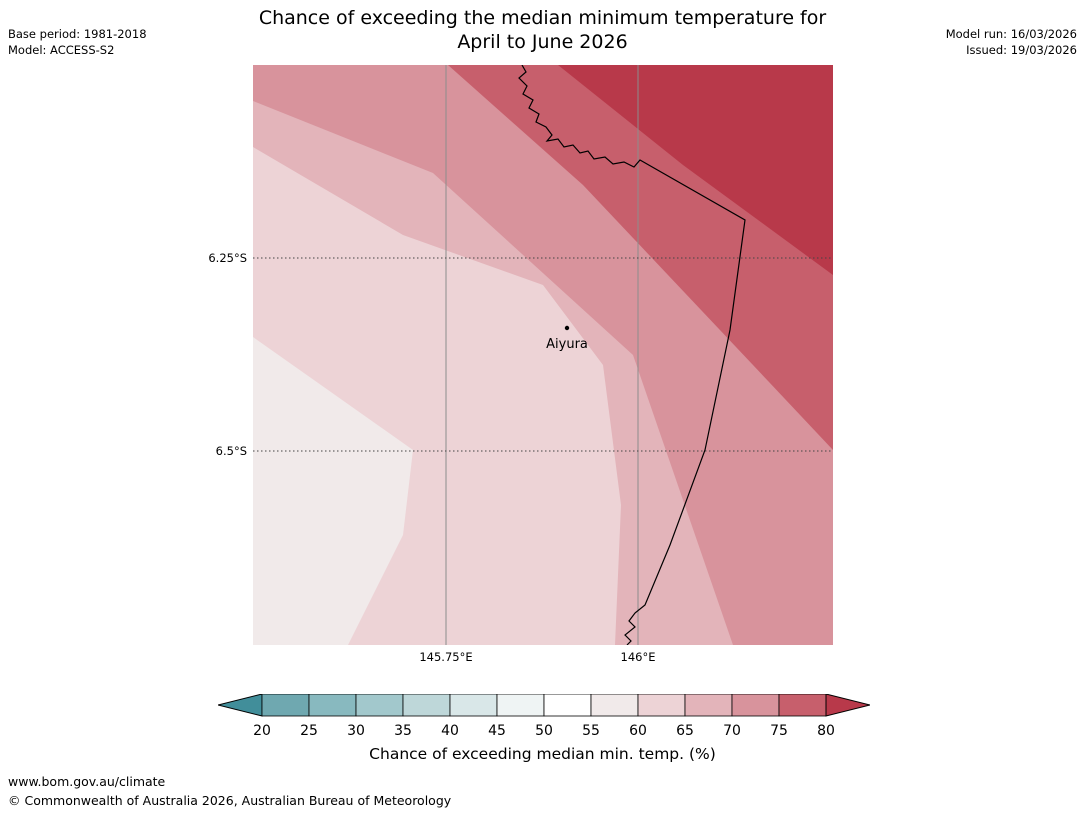  What do you see at coordinates (542, 42) in the screenshot?
I see `title-line-2: April to June 2026` at bounding box center [542, 42].